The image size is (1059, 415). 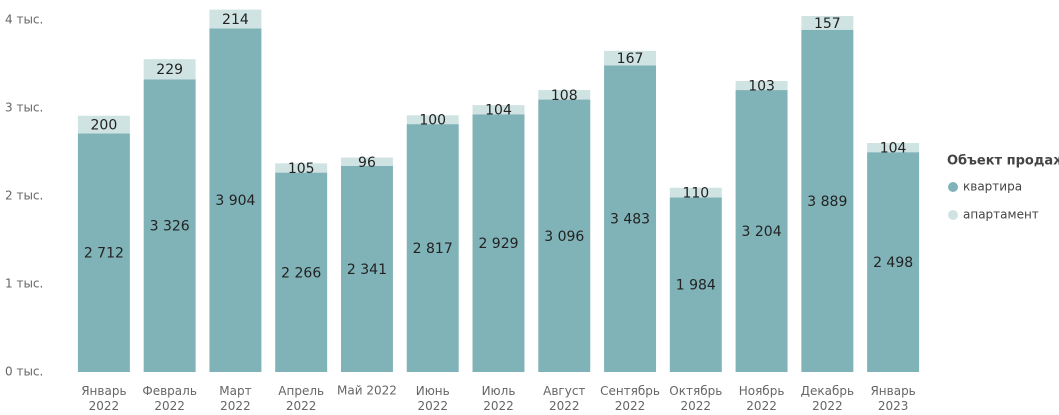 What do you see at coordinates (24, 372) in the screenshot?
I see `y-tick-label: 0 тыс.` at bounding box center [24, 372].